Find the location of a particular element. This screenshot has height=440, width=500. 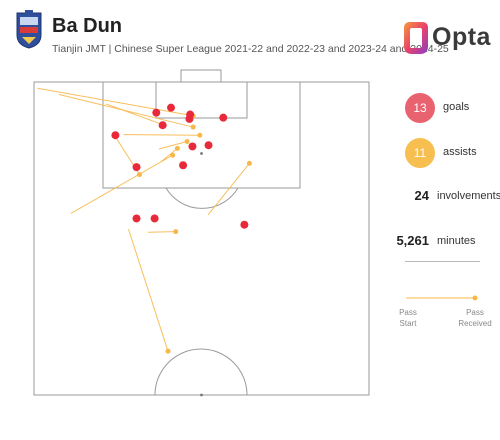

legend: Pass Start Pass Received is located at coordinates (447, 312).